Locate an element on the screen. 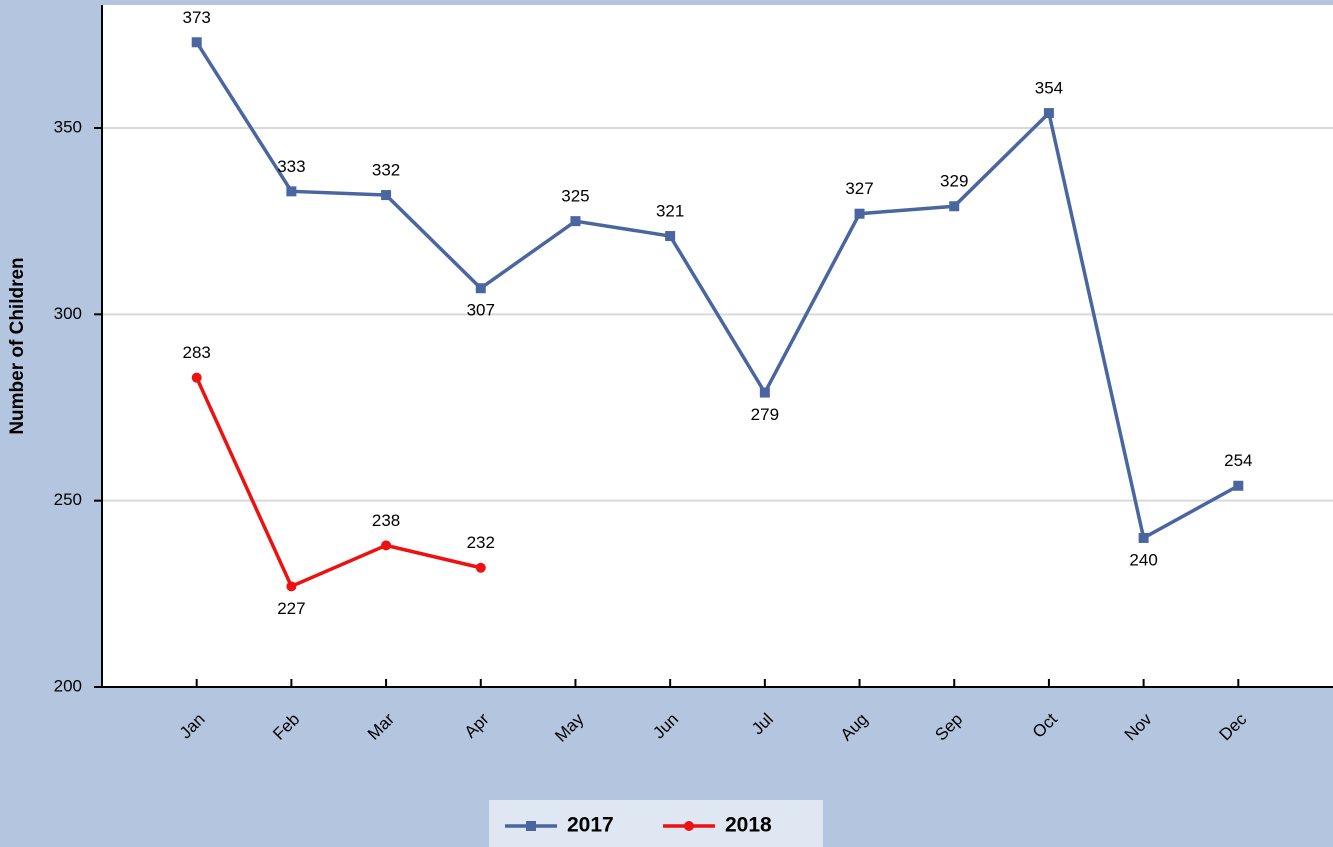 This screenshot has width=1333, height=847. data-label: 332 is located at coordinates (386, 170).